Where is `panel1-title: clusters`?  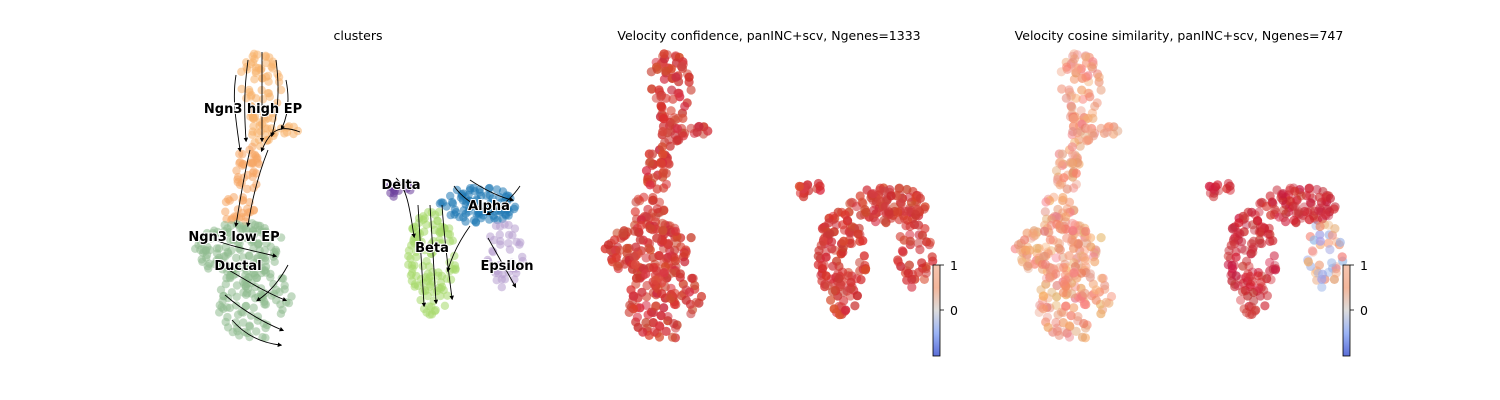 panel1-title: clusters is located at coordinates (357, 35).